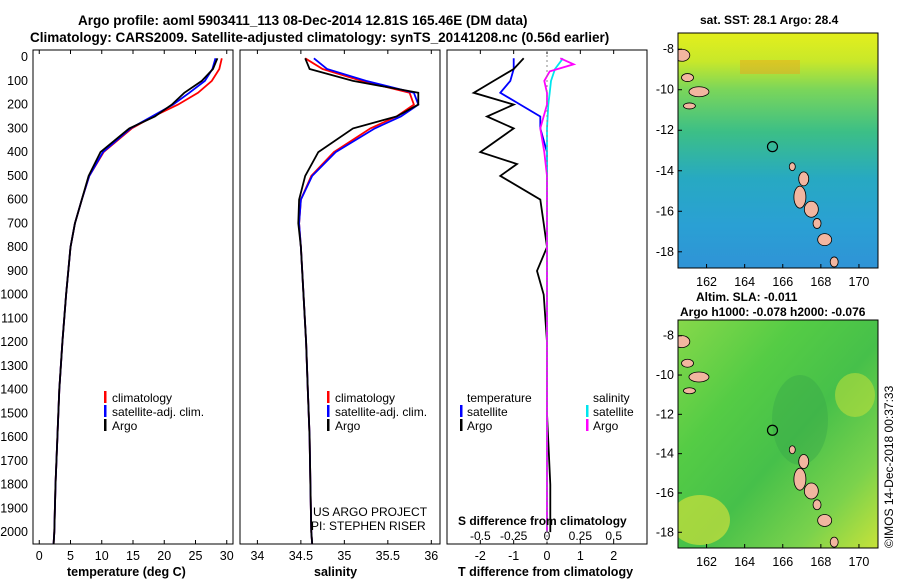 The height and width of the screenshot is (585, 900). What do you see at coordinates (17, 81) in the screenshot?
I see `depth-tick-label: 100` at bounding box center [17, 81].